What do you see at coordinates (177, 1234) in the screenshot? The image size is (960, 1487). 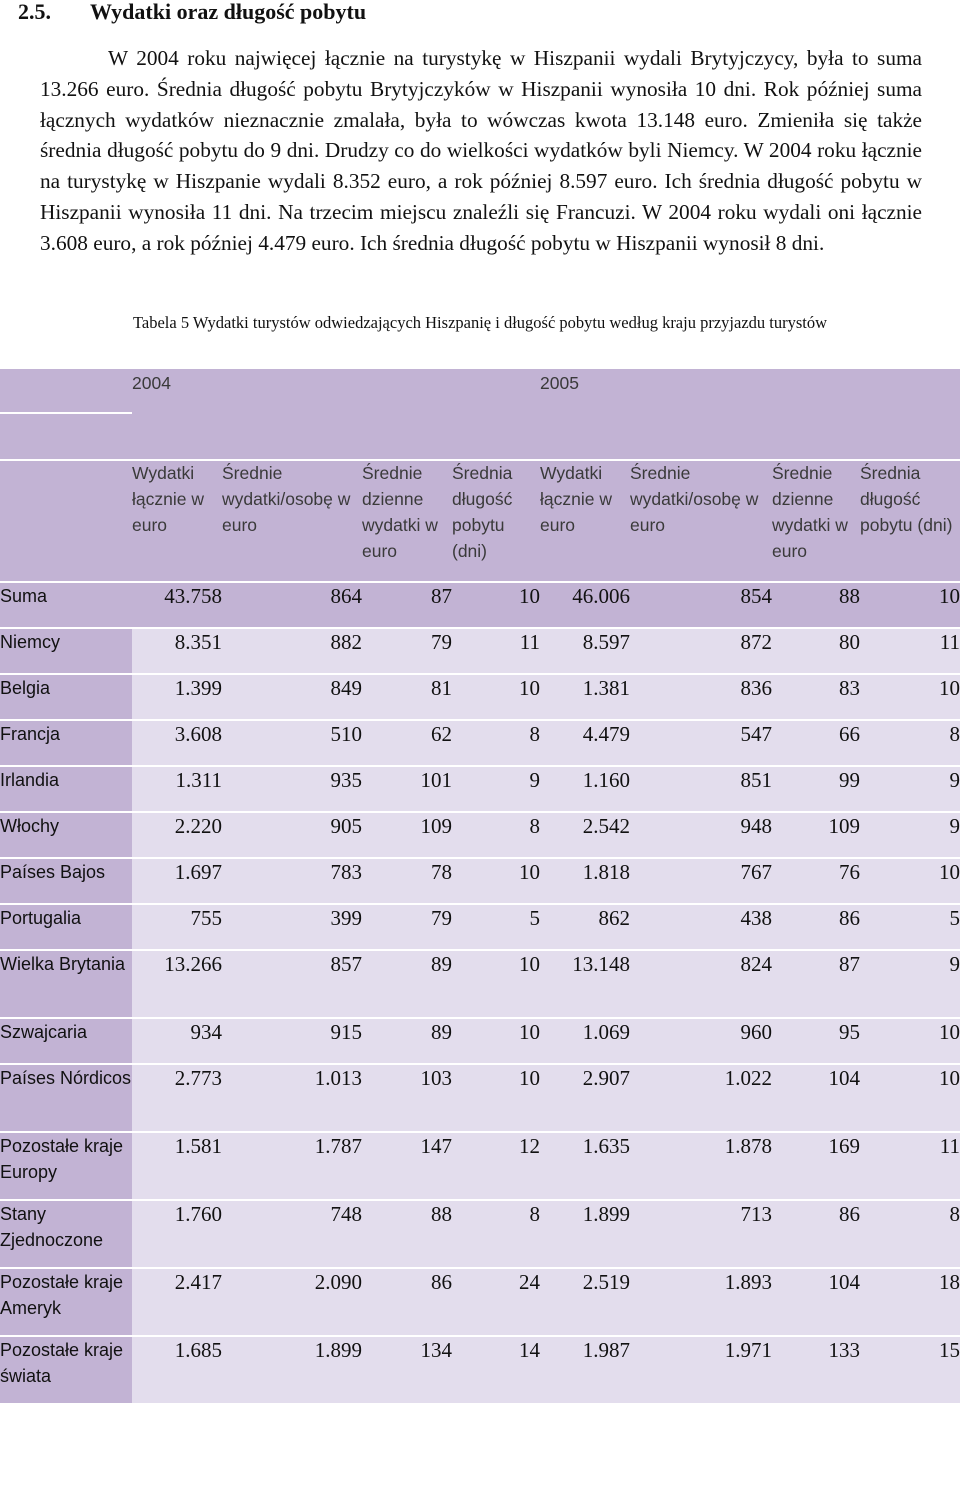 I see `value-cell: 1.760` at bounding box center [177, 1234].